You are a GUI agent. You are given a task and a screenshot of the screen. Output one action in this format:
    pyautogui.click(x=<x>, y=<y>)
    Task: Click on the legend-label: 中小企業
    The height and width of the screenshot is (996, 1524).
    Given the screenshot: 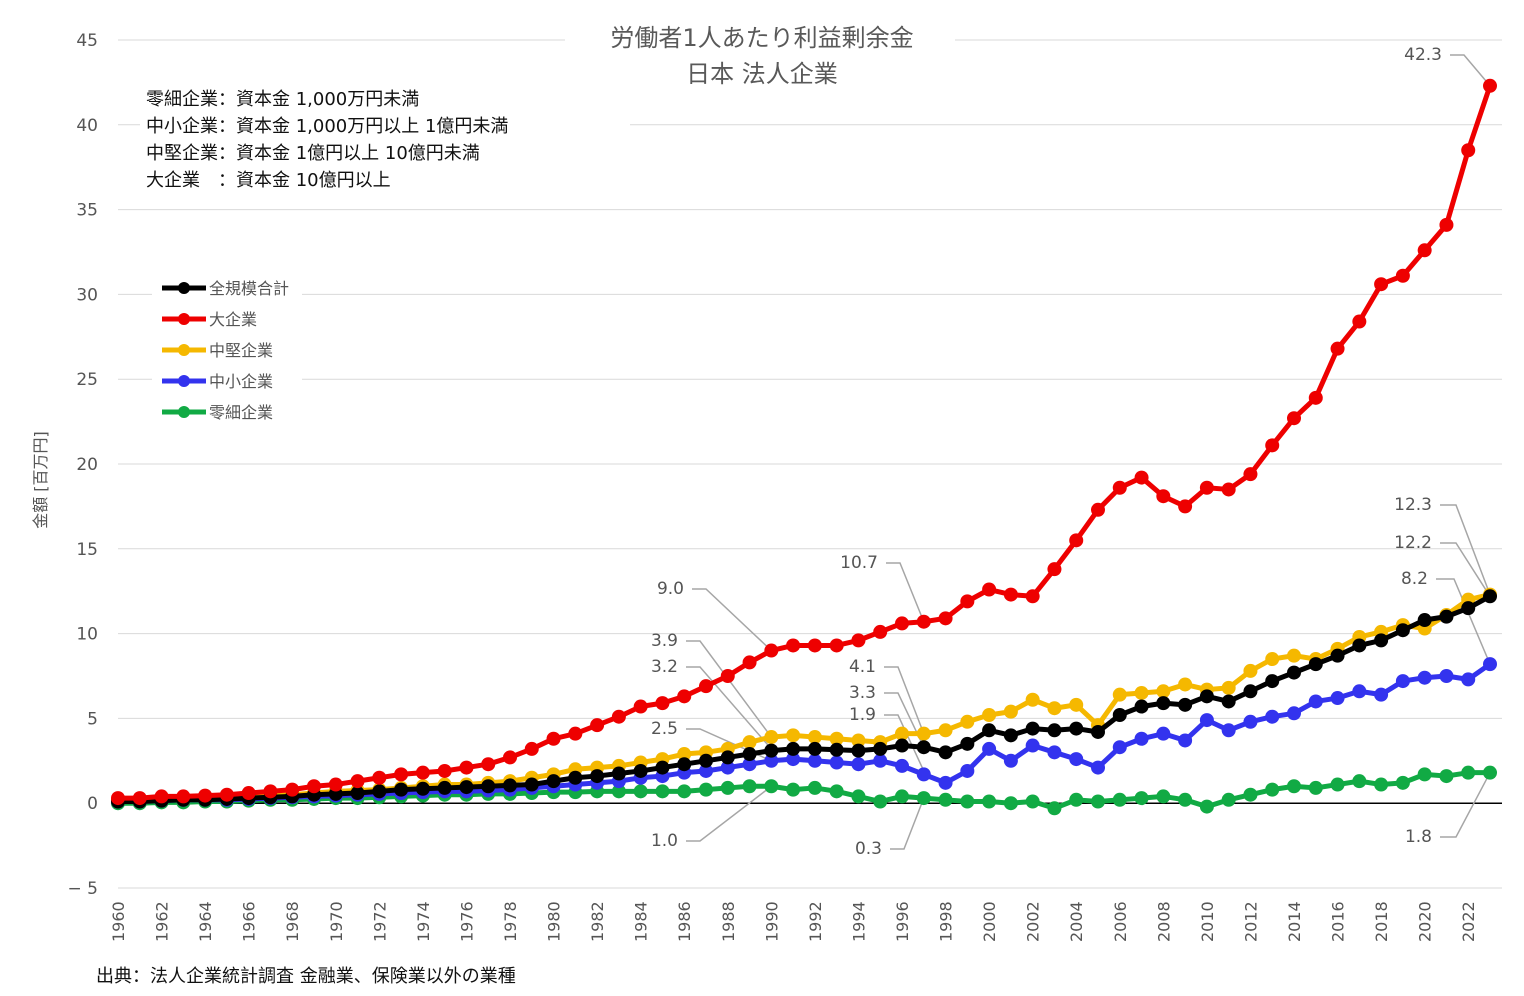 What is the action you would take?
    pyautogui.click(x=241, y=381)
    